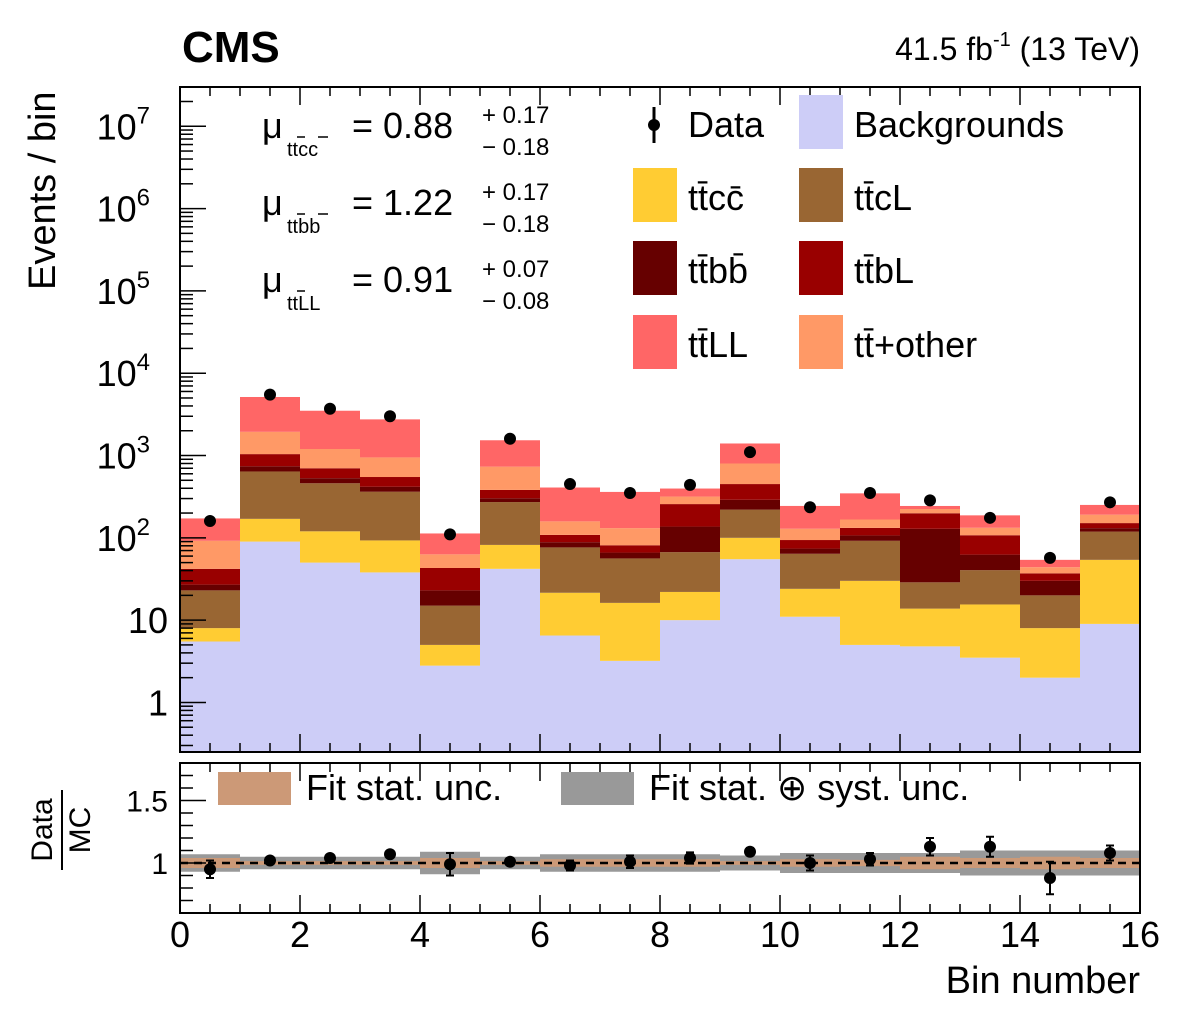 The width and height of the screenshot is (1200, 1013). Describe the element at coordinates (515, 224) in the screenshot. I see `mu-down-unc: − 0.18` at that location.